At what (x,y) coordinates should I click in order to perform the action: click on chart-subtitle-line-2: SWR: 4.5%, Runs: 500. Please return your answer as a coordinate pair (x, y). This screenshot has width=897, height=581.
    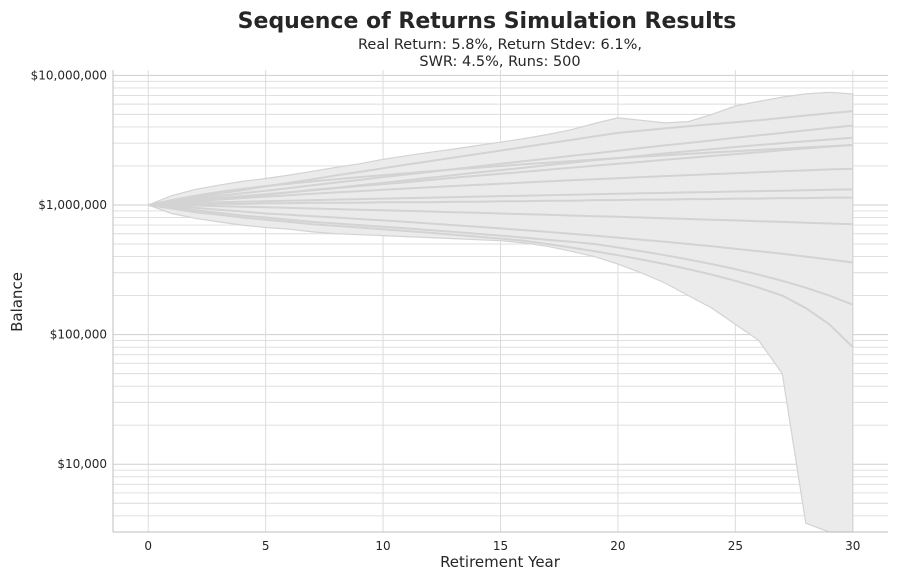
    Looking at the image, I should click on (499, 62).